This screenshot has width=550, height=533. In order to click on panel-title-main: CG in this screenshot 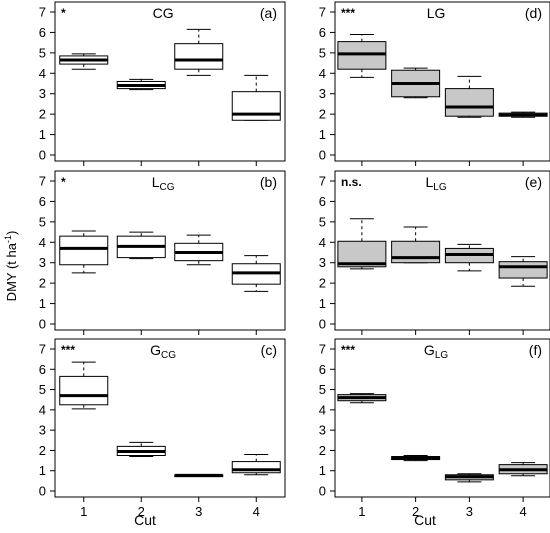, I will do `click(163, 13)`.